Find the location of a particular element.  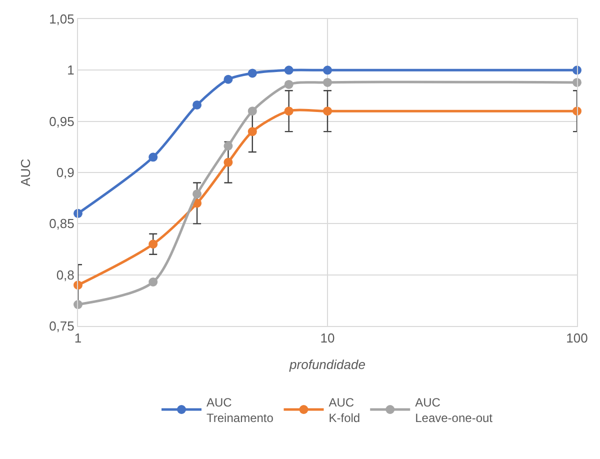

y-axis-title: AUC is located at coordinates (26, 172).